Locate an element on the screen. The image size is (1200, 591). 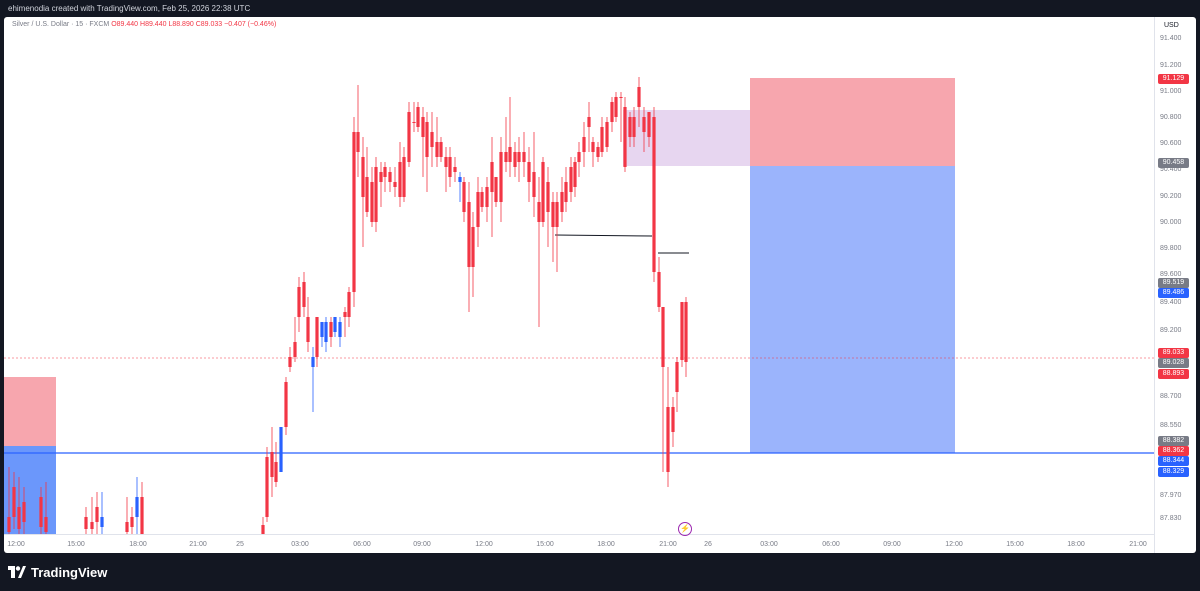
time-tick-label: 18:00 is located at coordinates (138, 544).